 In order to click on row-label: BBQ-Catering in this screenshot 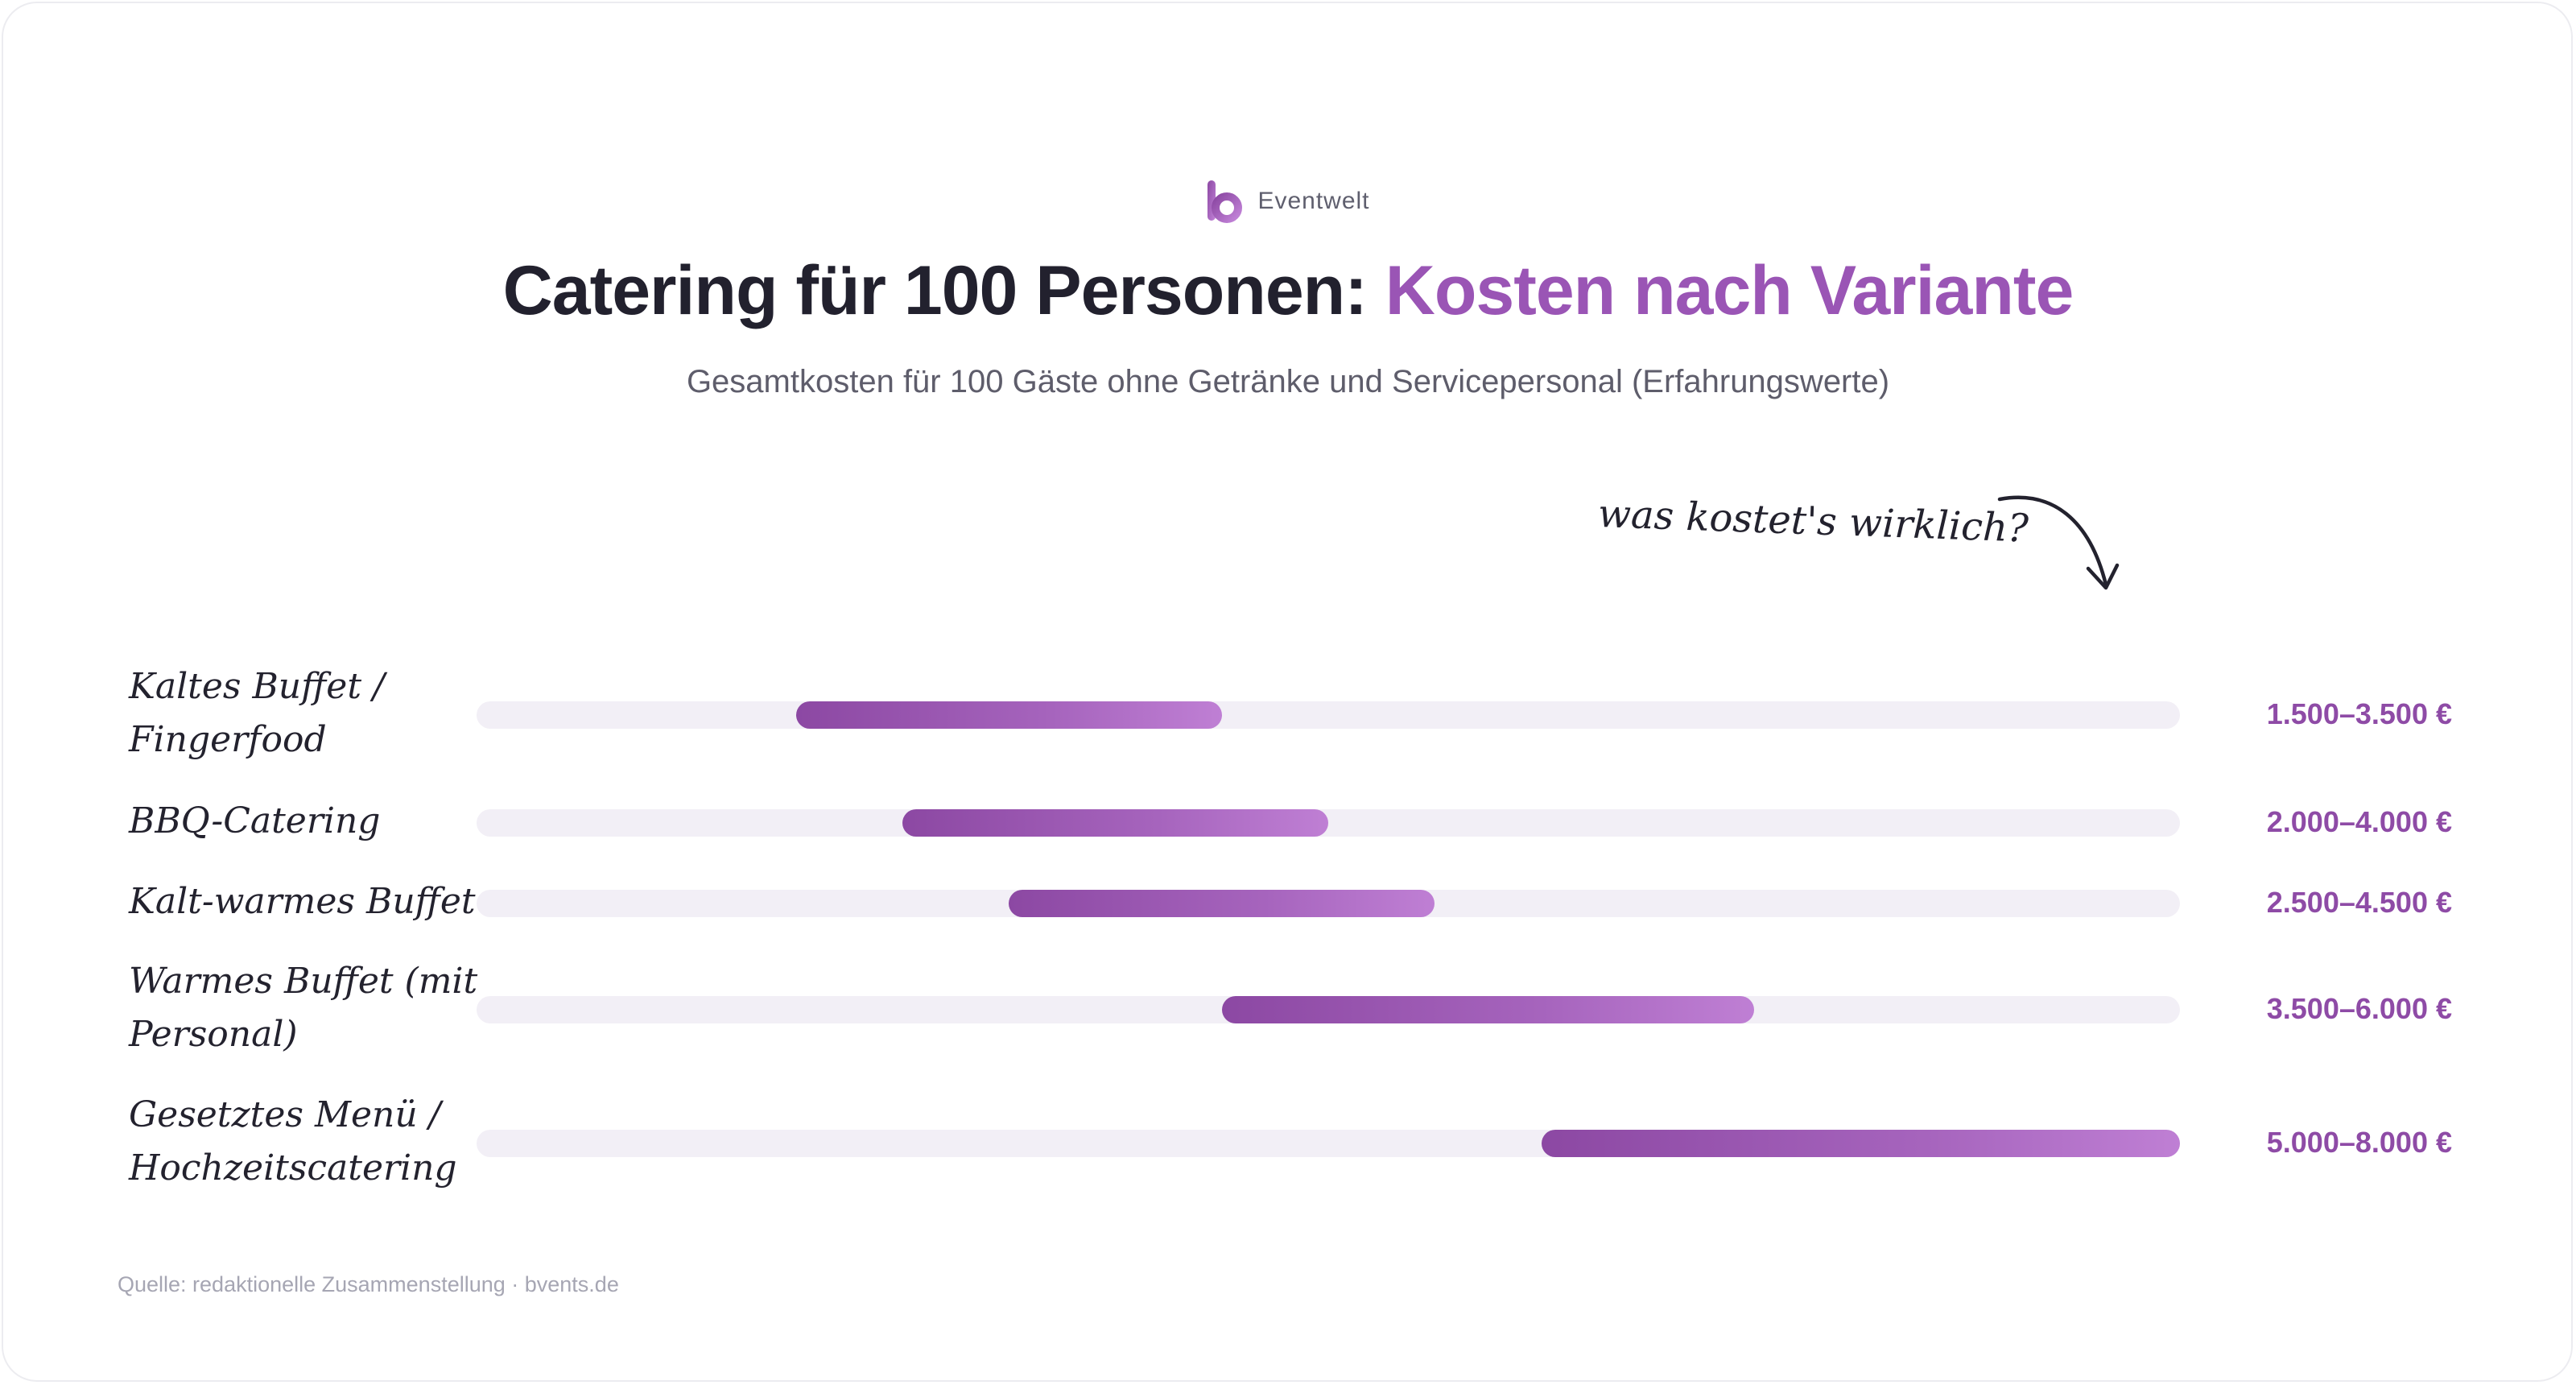, I will do `click(254, 822)`.